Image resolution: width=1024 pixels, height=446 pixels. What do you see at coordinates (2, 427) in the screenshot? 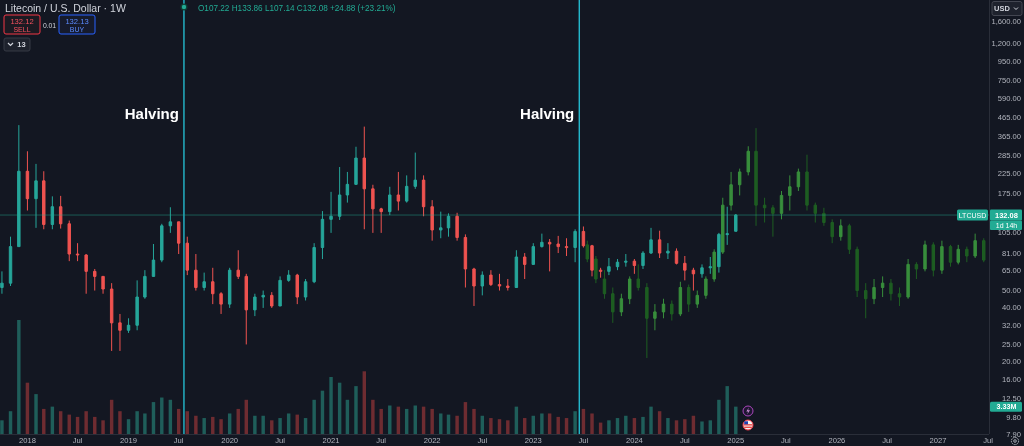
I see `bar` at bounding box center [2, 427].